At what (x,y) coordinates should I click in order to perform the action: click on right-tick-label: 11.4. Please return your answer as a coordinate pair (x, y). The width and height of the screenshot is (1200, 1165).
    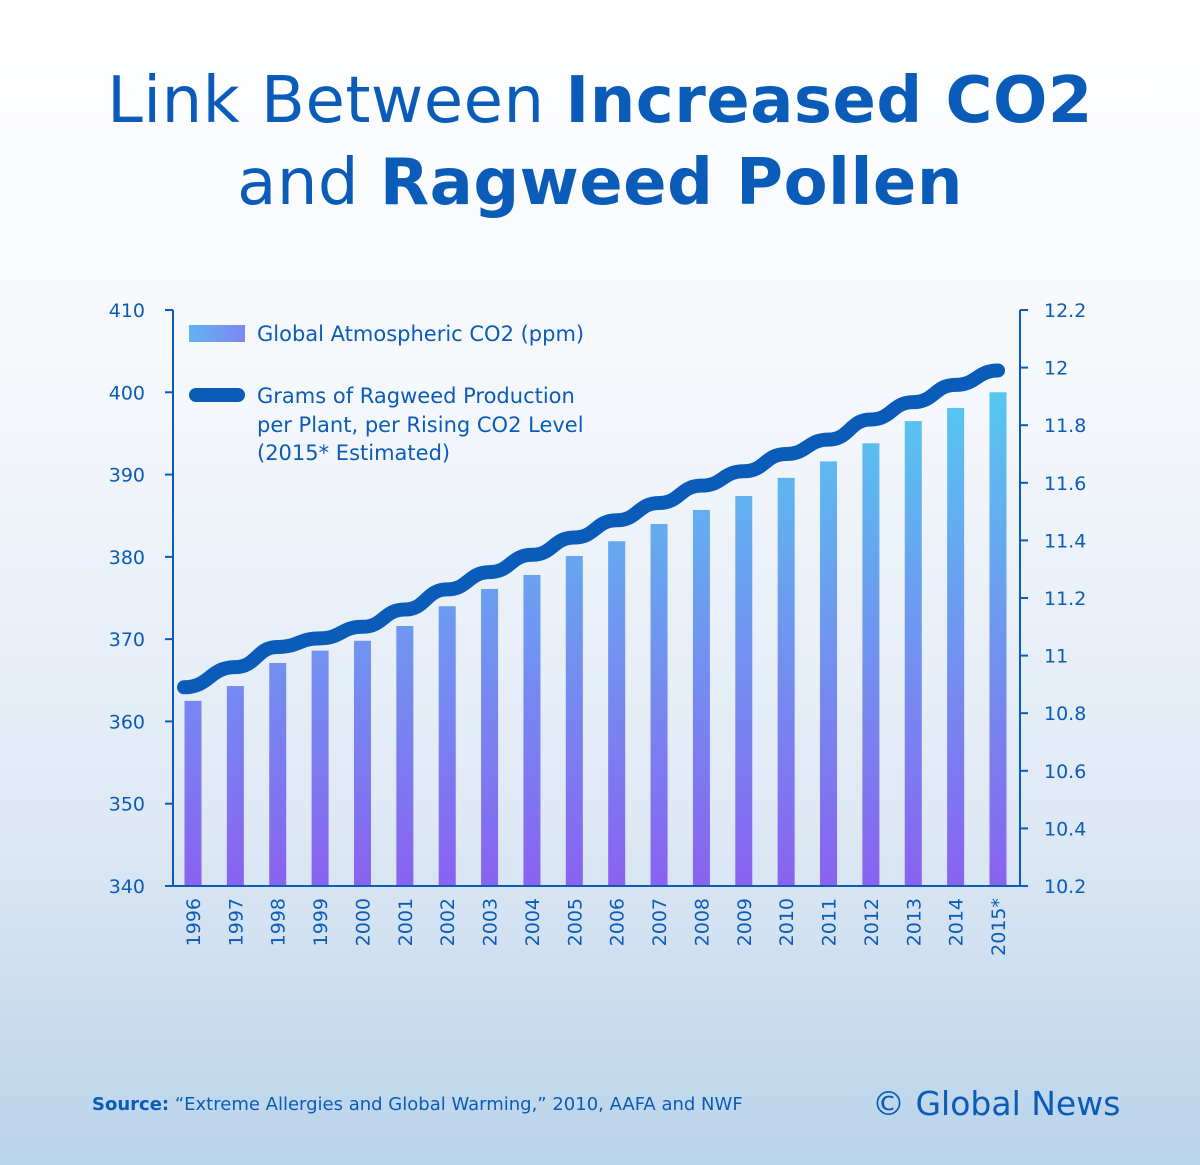
    Looking at the image, I should click on (1065, 541).